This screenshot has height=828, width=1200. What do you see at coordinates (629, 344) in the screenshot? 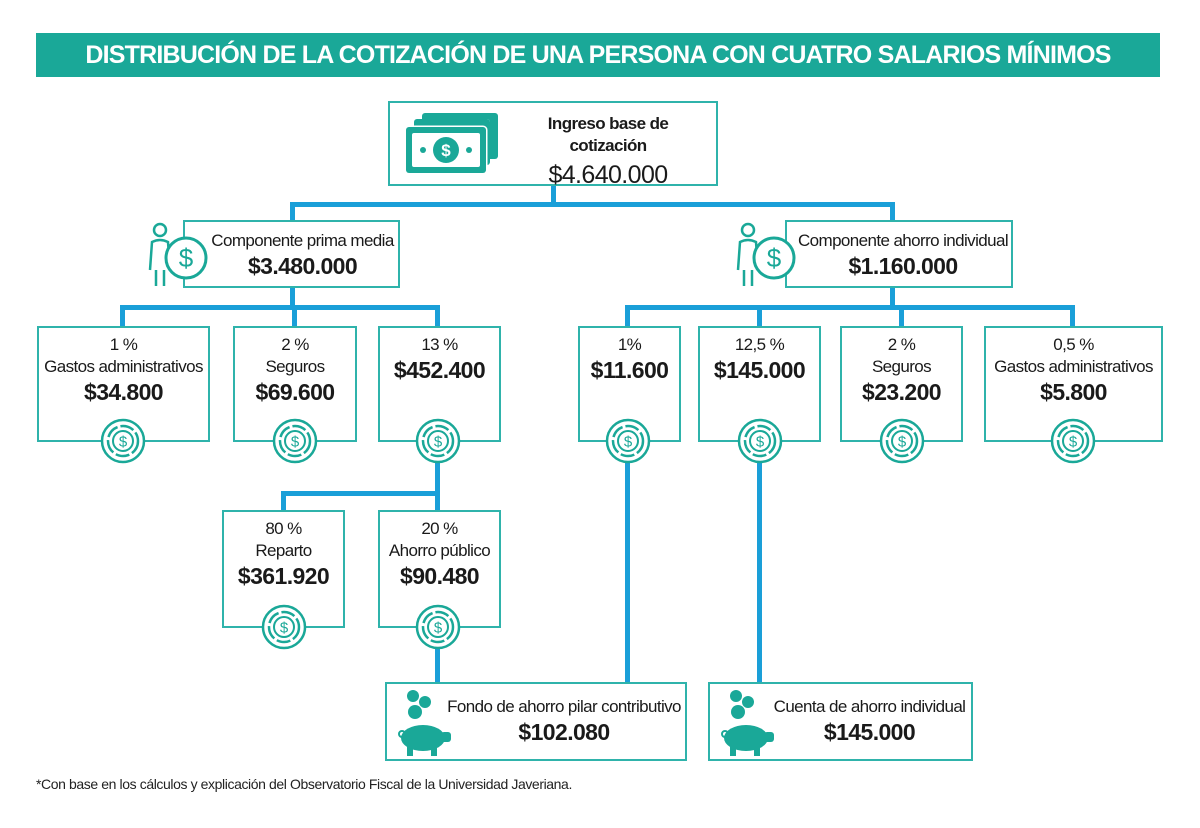
I see `node-percent: 1%` at bounding box center [629, 344].